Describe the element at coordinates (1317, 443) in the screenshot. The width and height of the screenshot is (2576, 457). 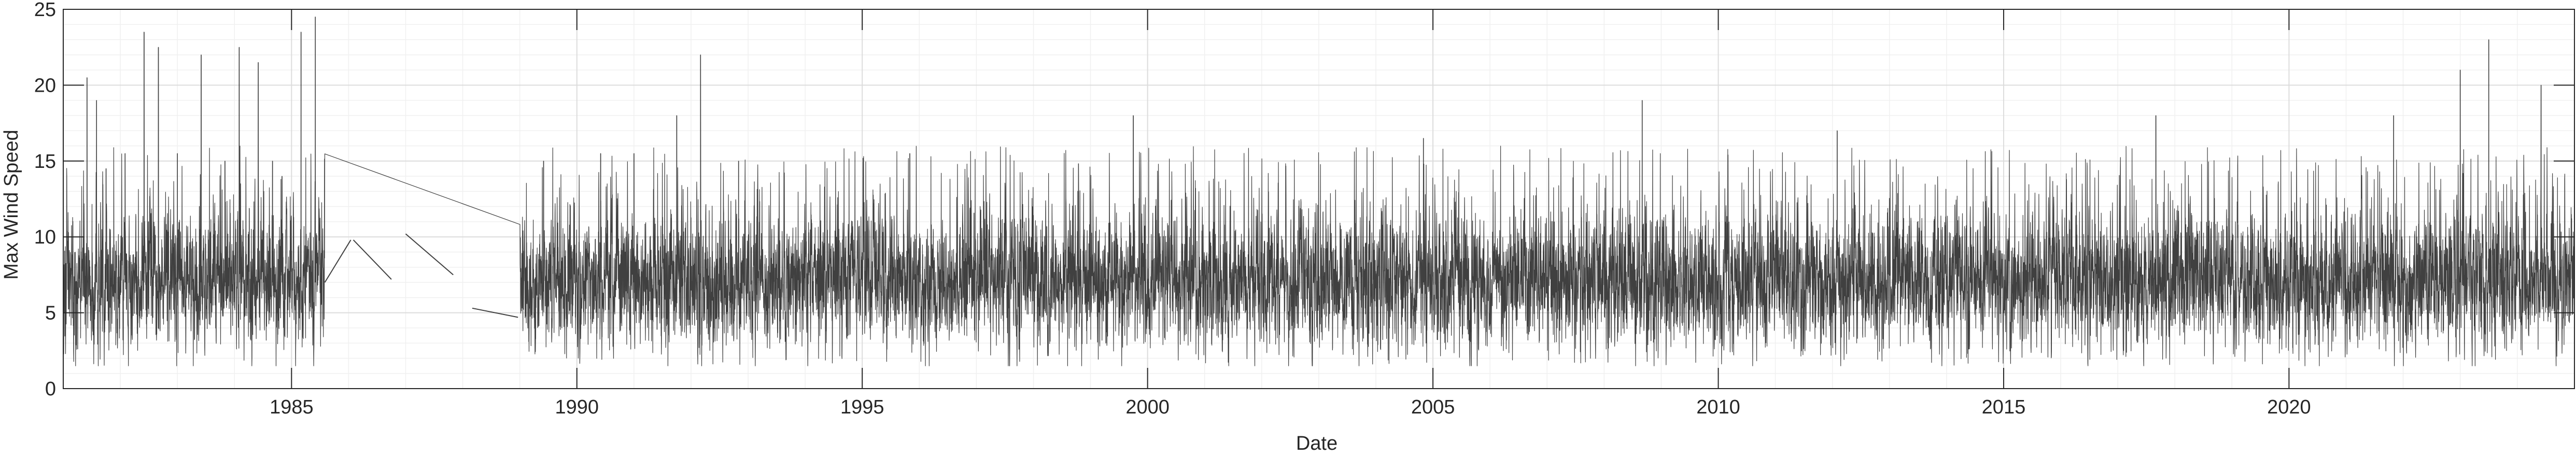
I see `x-axis-label: Date` at that location.